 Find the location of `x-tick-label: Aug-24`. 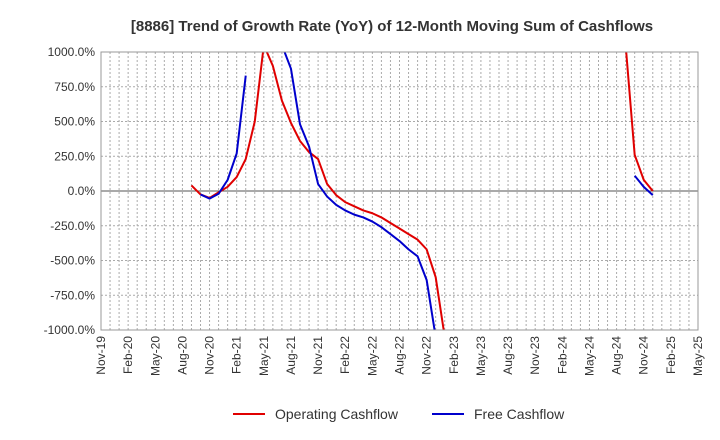

x-tick-label: Aug-24 is located at coordinates (617, 355).